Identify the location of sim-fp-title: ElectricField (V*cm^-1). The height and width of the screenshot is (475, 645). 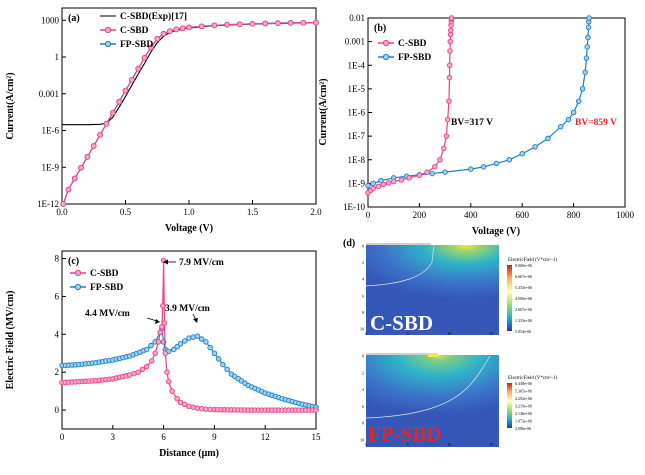
(532, 378).